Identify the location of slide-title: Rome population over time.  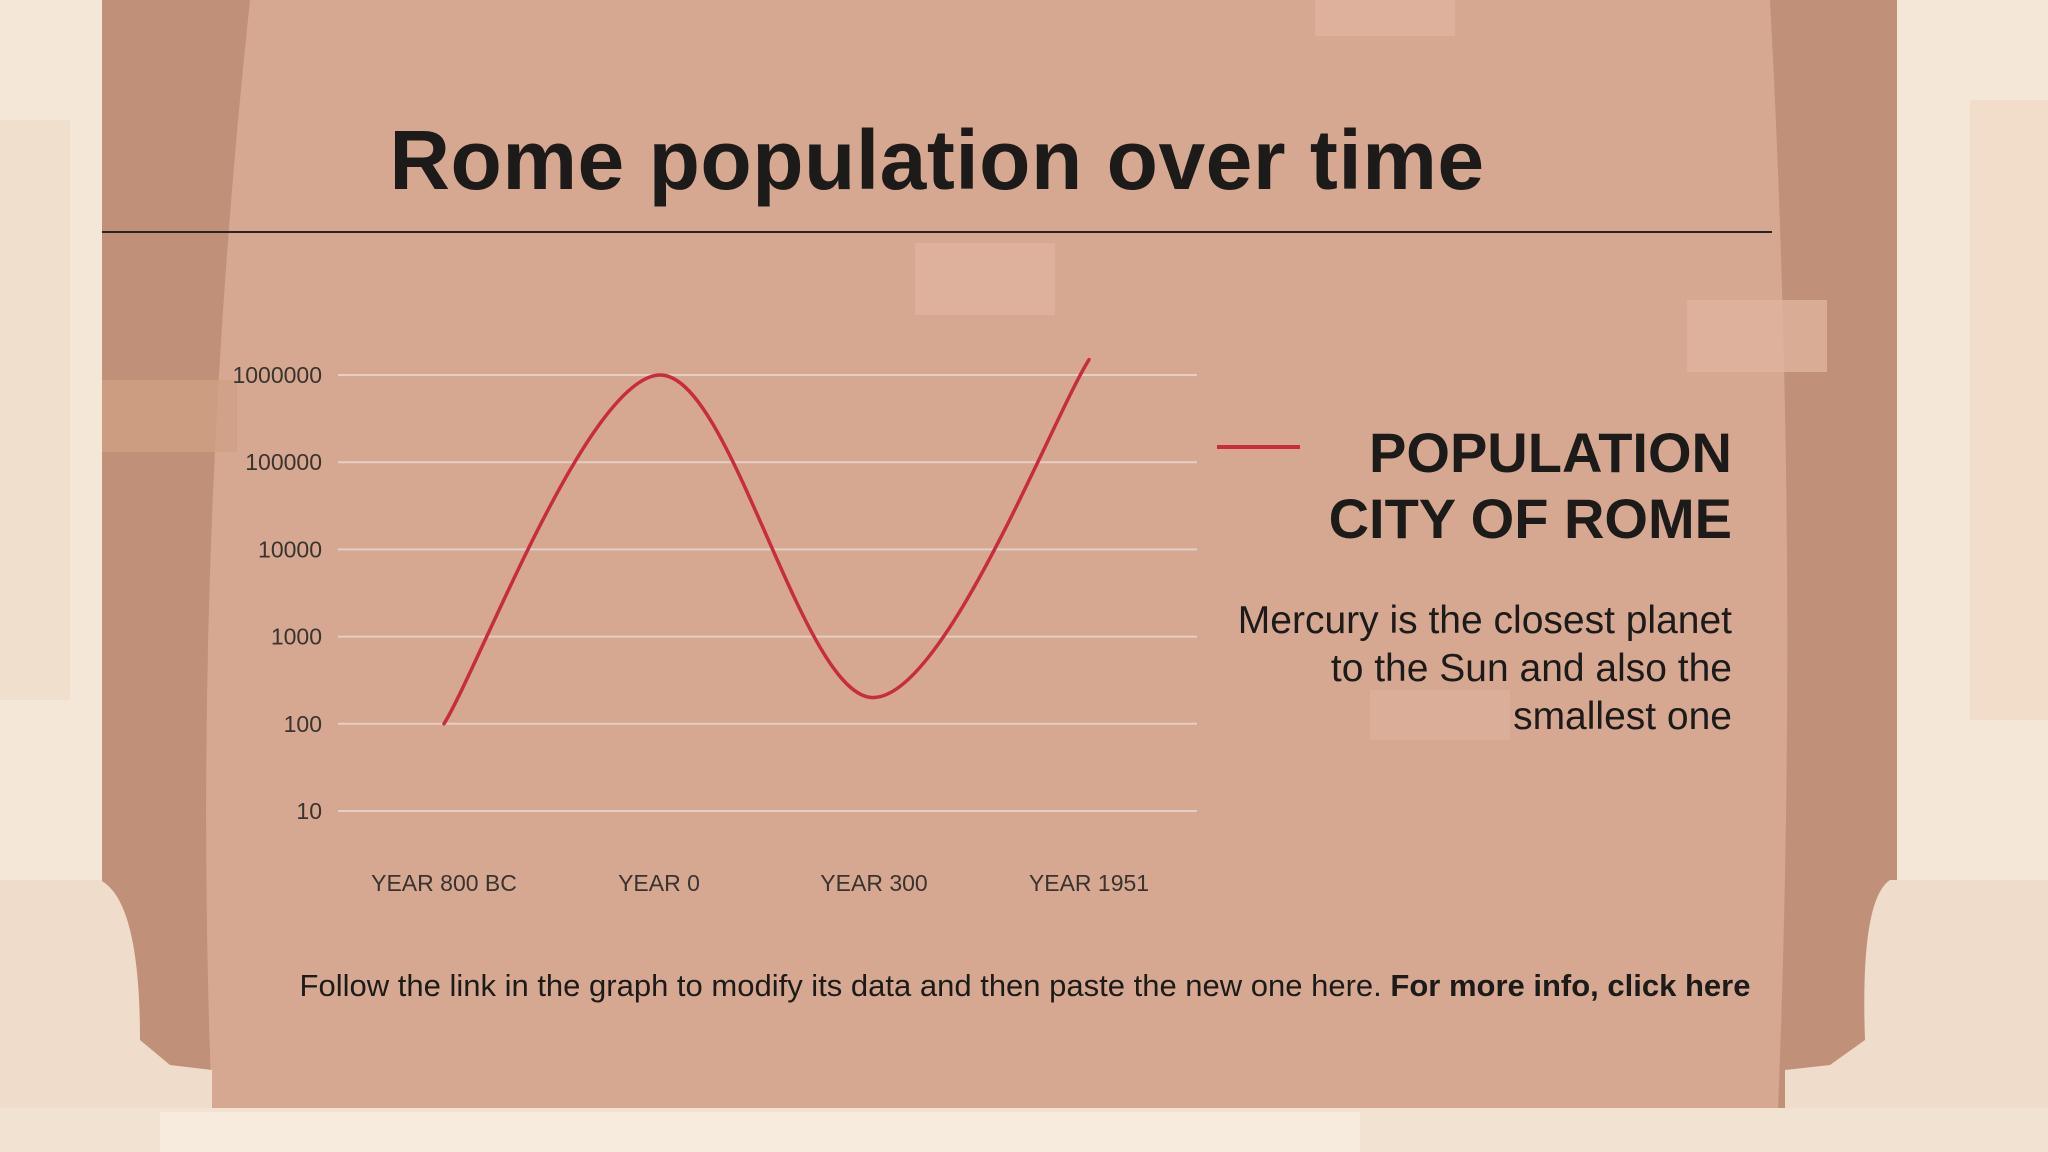
(937, 160).